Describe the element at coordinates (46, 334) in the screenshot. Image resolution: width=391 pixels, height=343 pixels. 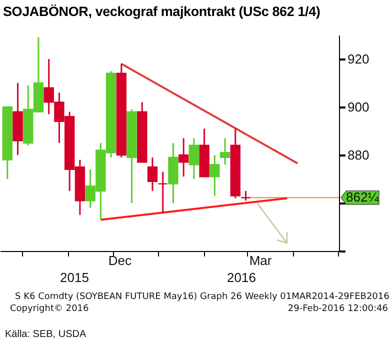
I see `text: Källa: SEB, USDA` at that location.